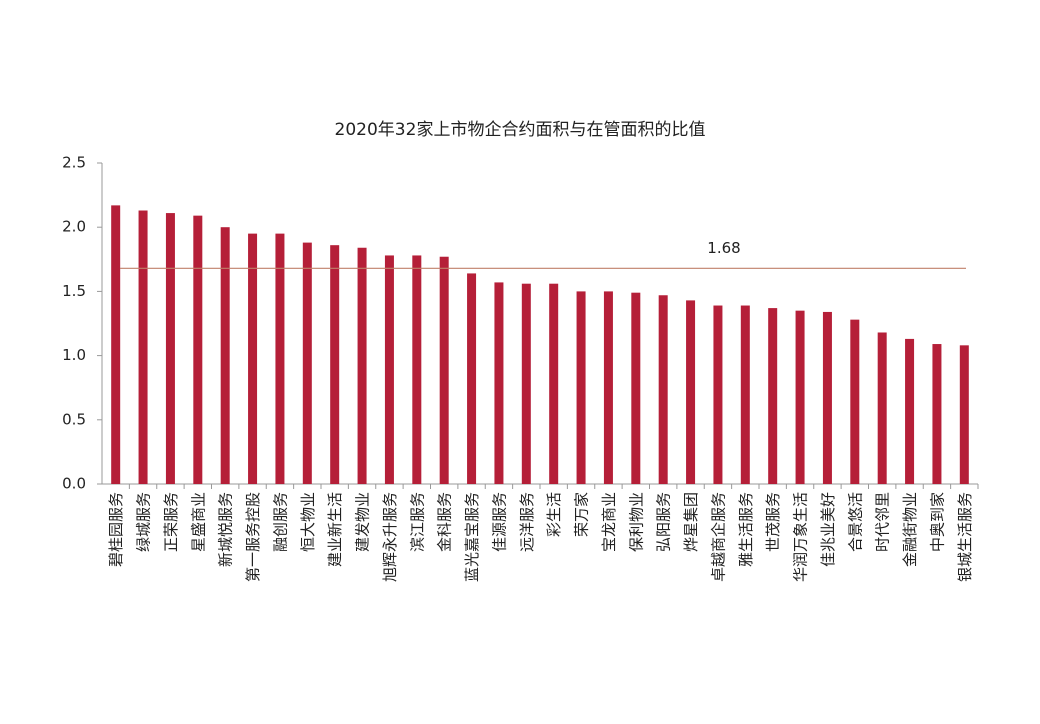  I want to click on x-tick-label: 弘阳服务, so click(664, 522).